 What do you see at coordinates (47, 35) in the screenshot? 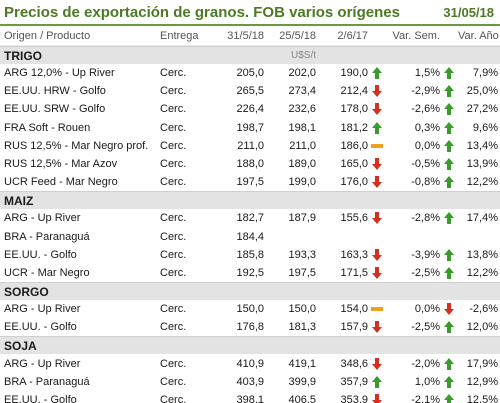
I see `header-origin: Origen / Producto` at bounding box center [47, 35].